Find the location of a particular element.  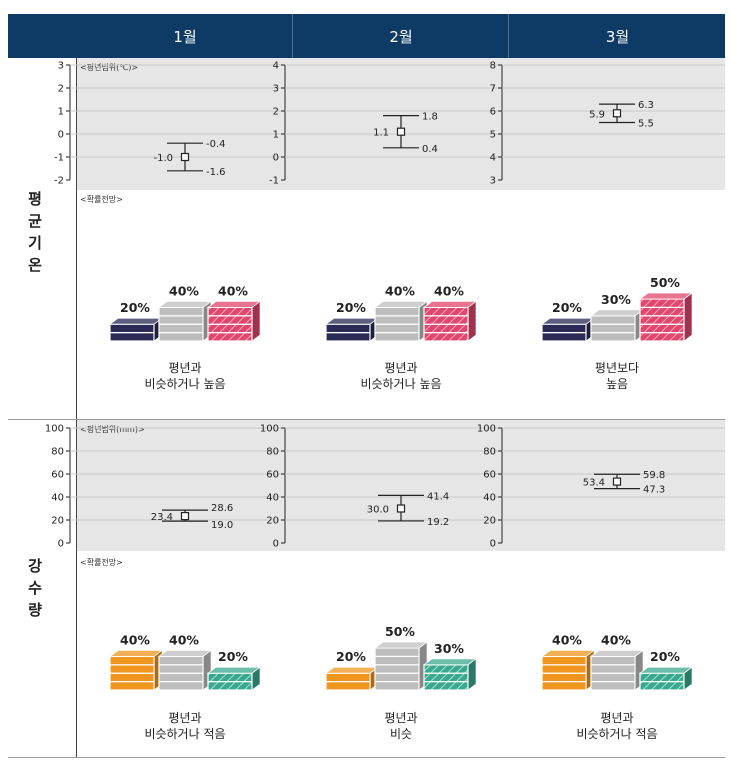

range-mid-label: 30.0 is located at coordinates (378, 510).